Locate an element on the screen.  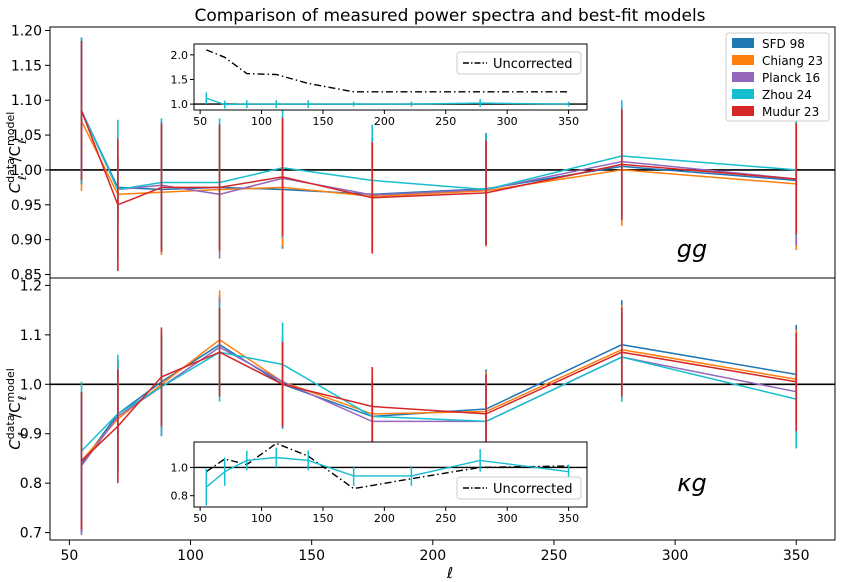
x-axis-label: ℓ is located at coordinates (449, 573).